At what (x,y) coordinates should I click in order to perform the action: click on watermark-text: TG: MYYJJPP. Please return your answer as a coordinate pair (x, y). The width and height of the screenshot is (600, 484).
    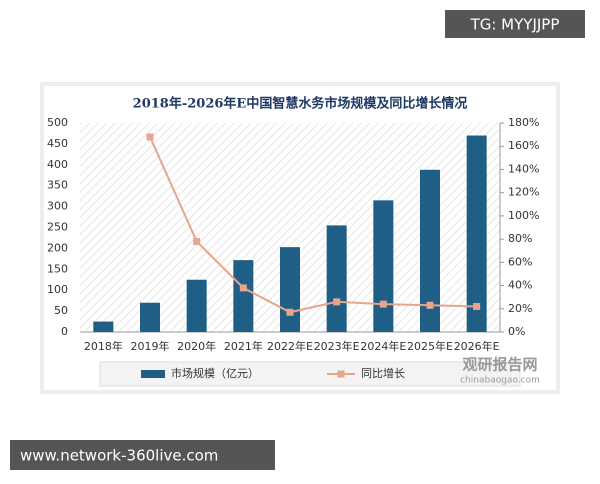
    Looking at the image, I should click on (515, 25).